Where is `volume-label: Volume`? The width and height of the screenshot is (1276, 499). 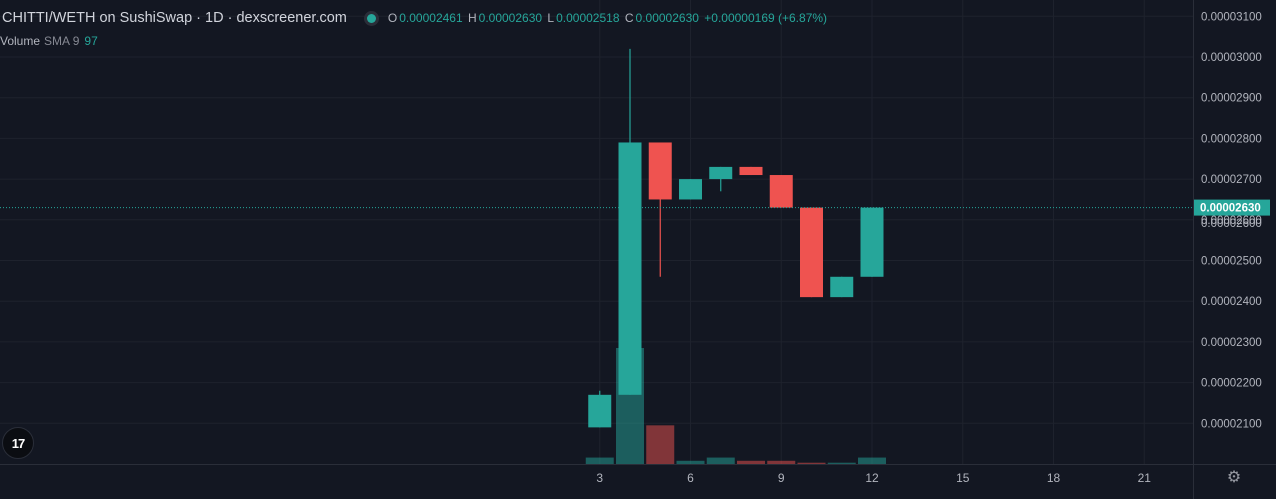
volume-label: Volume is located at coordinates (20, 41).